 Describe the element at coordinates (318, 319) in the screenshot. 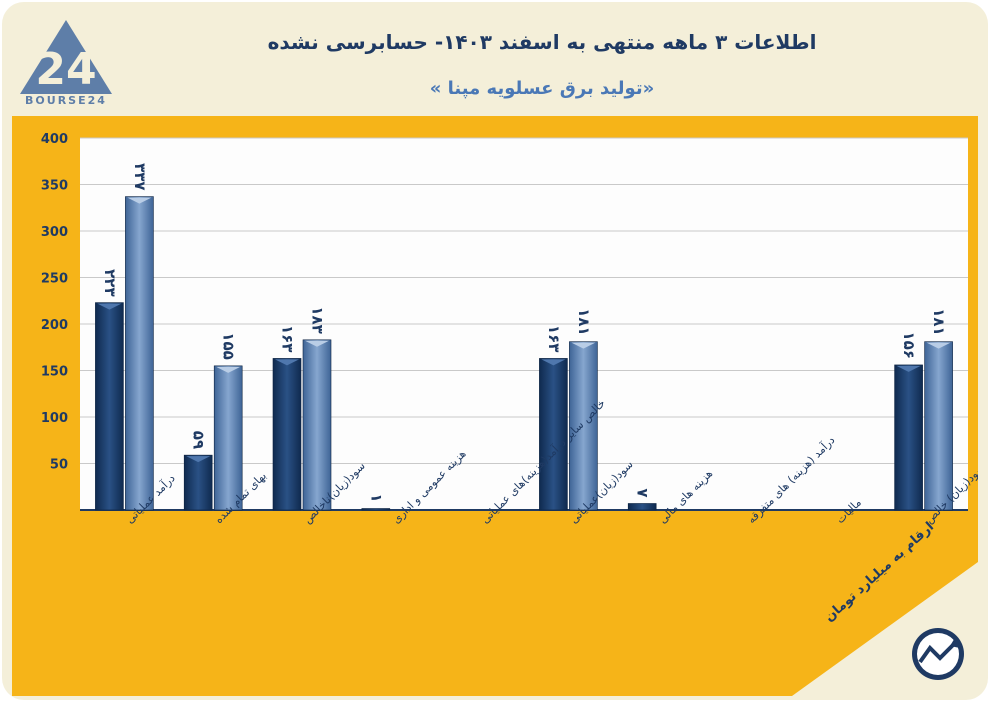

I see `data-label: ۱۸۳` at that location.